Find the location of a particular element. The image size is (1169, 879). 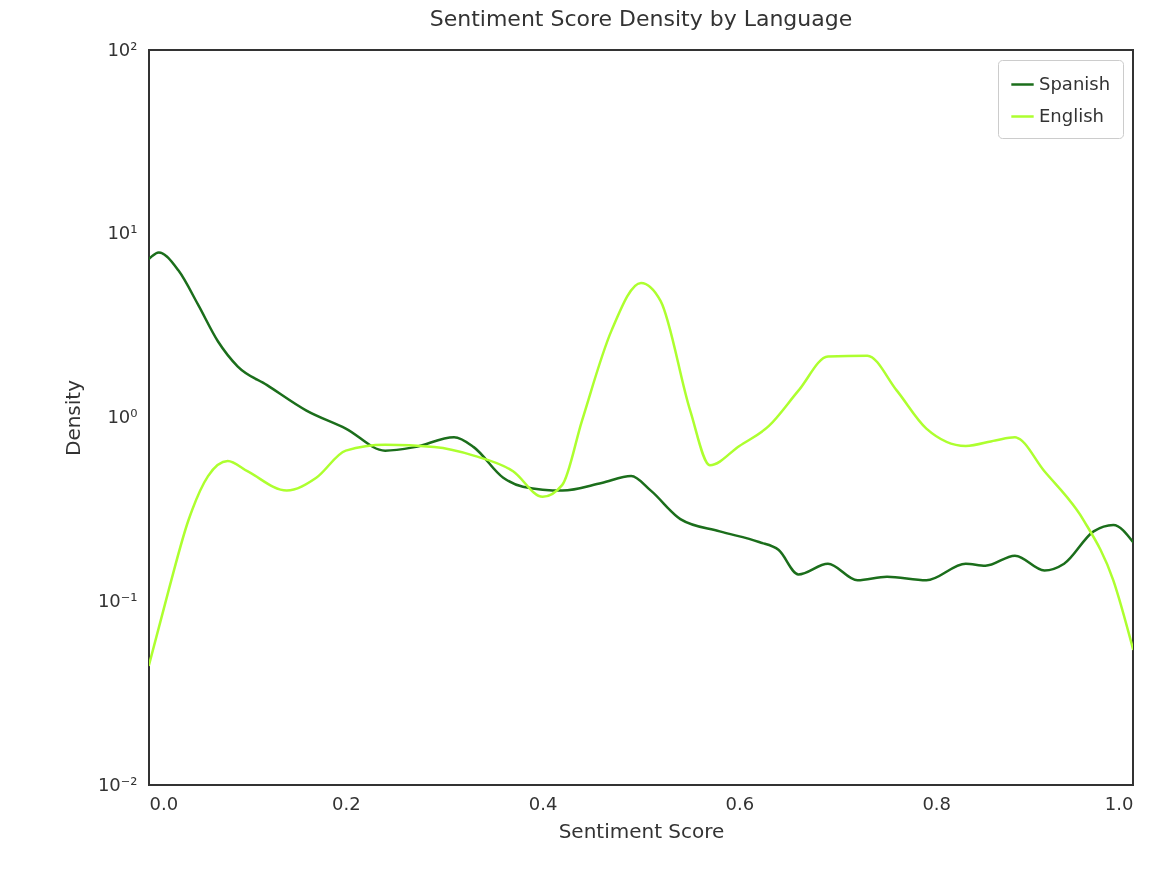

y-tick-label: 10⁻² is located at coordinates (117, 784).